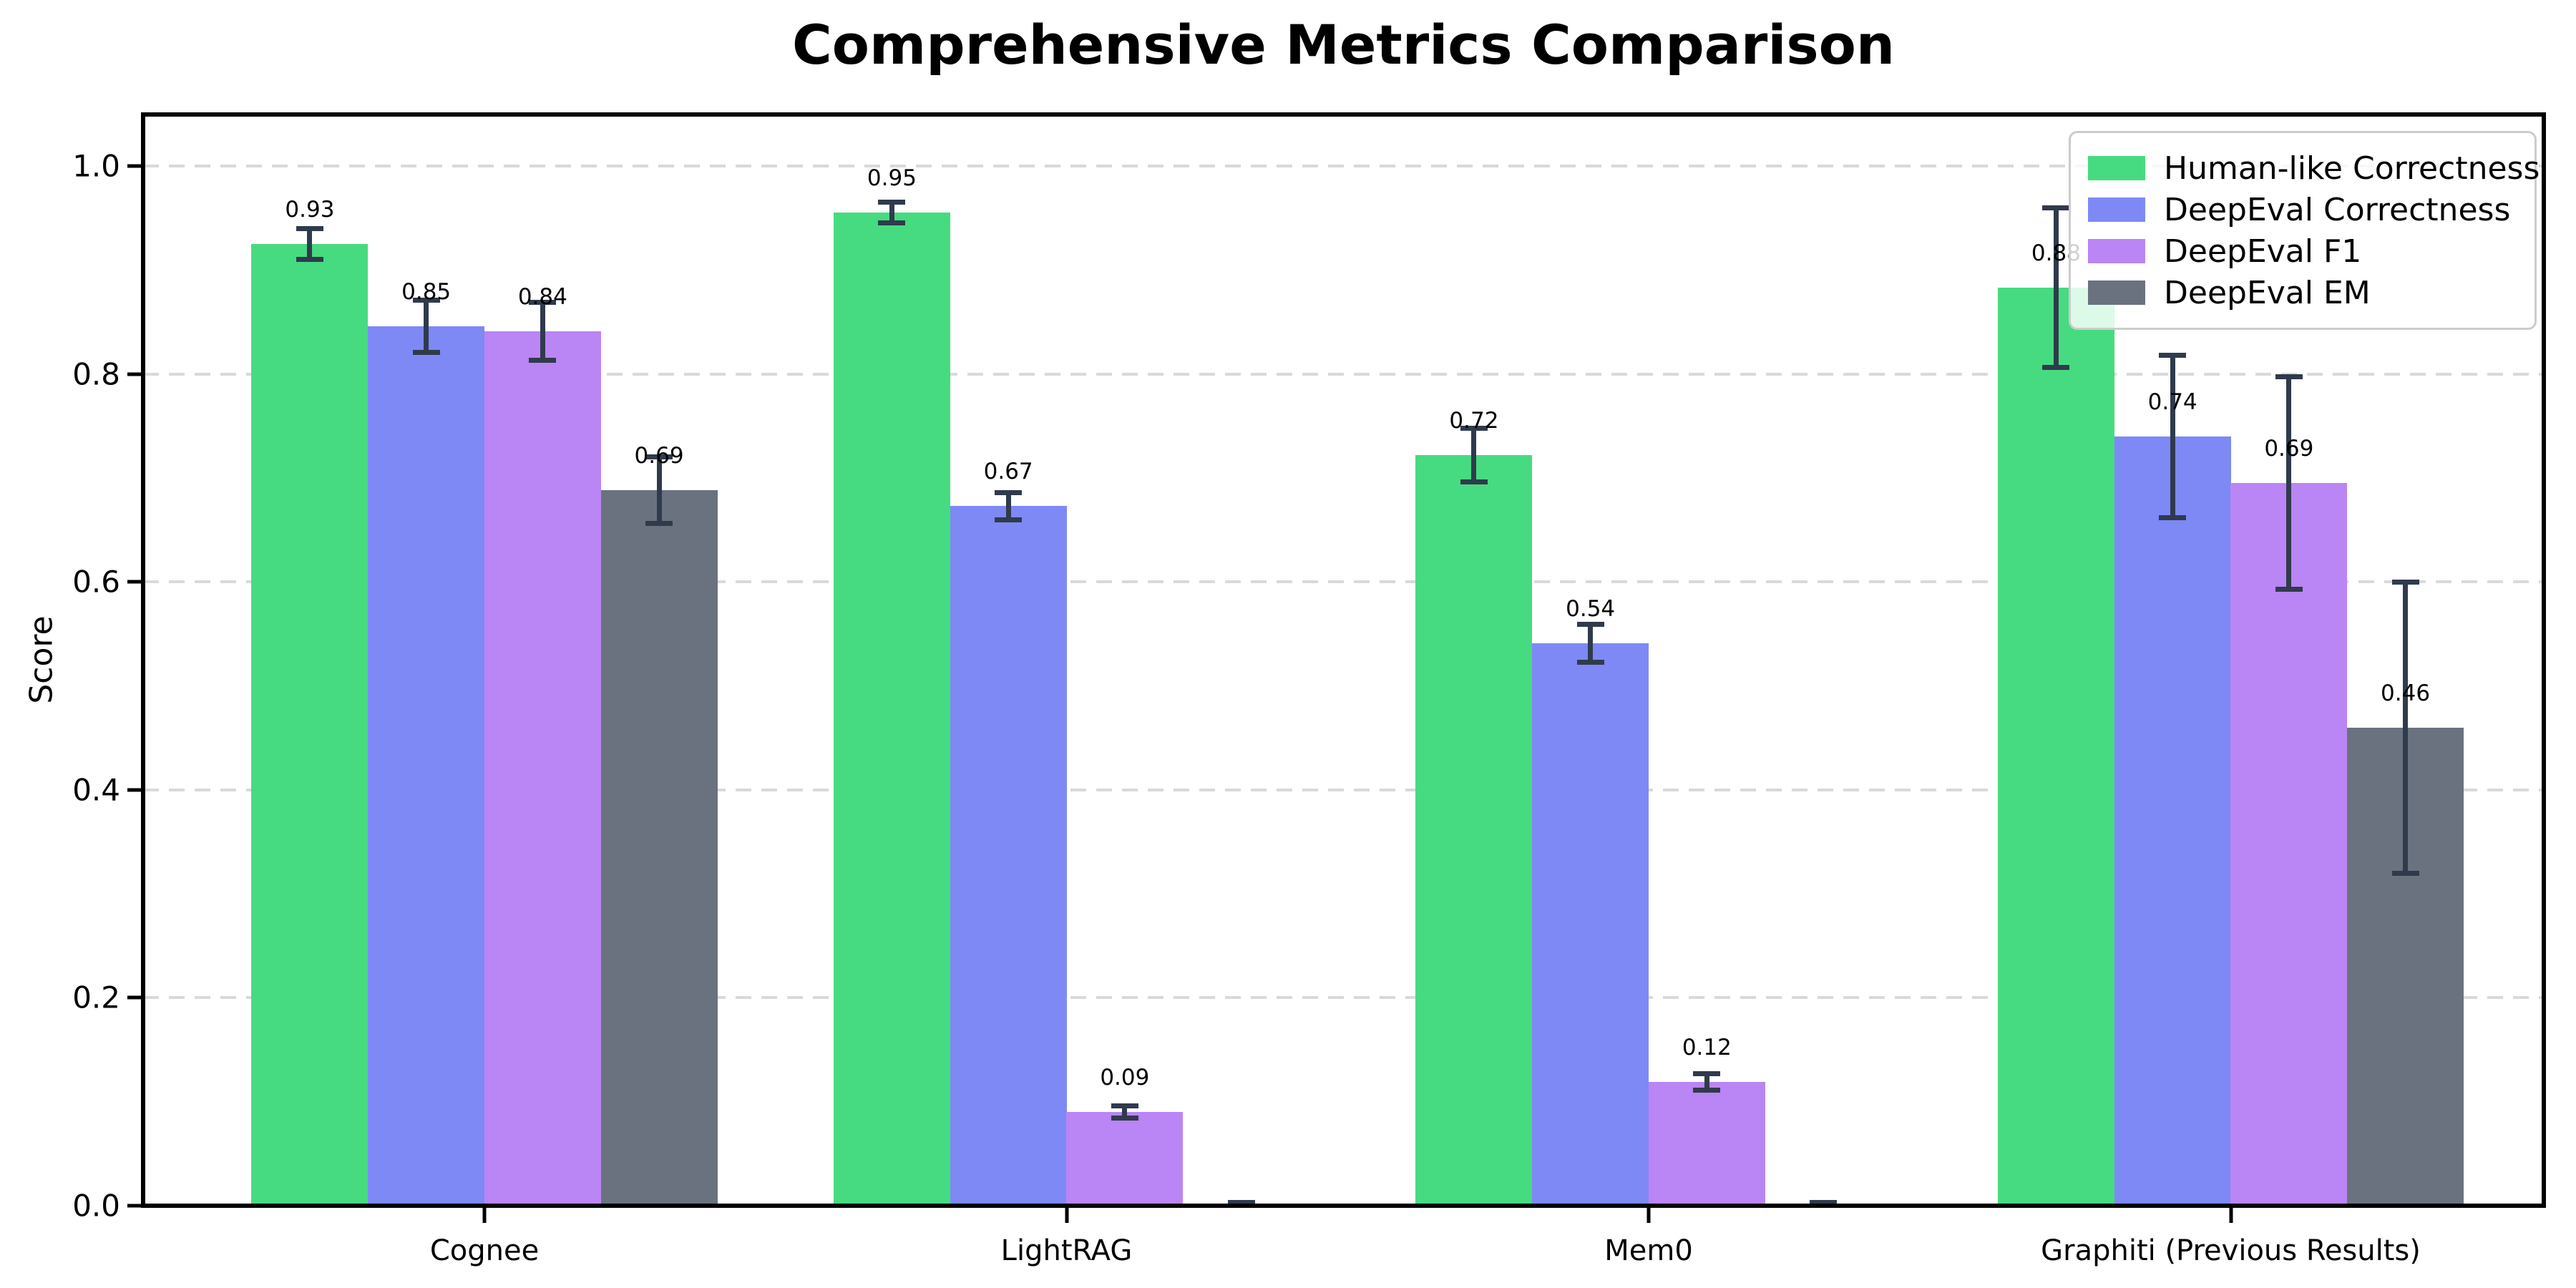 The height and width of the screenshot is (1288, 2576). Describe the element at coordinates (2263, 251) in the screenshot. I see `legend-item-label: DeepEval F1` at that location.